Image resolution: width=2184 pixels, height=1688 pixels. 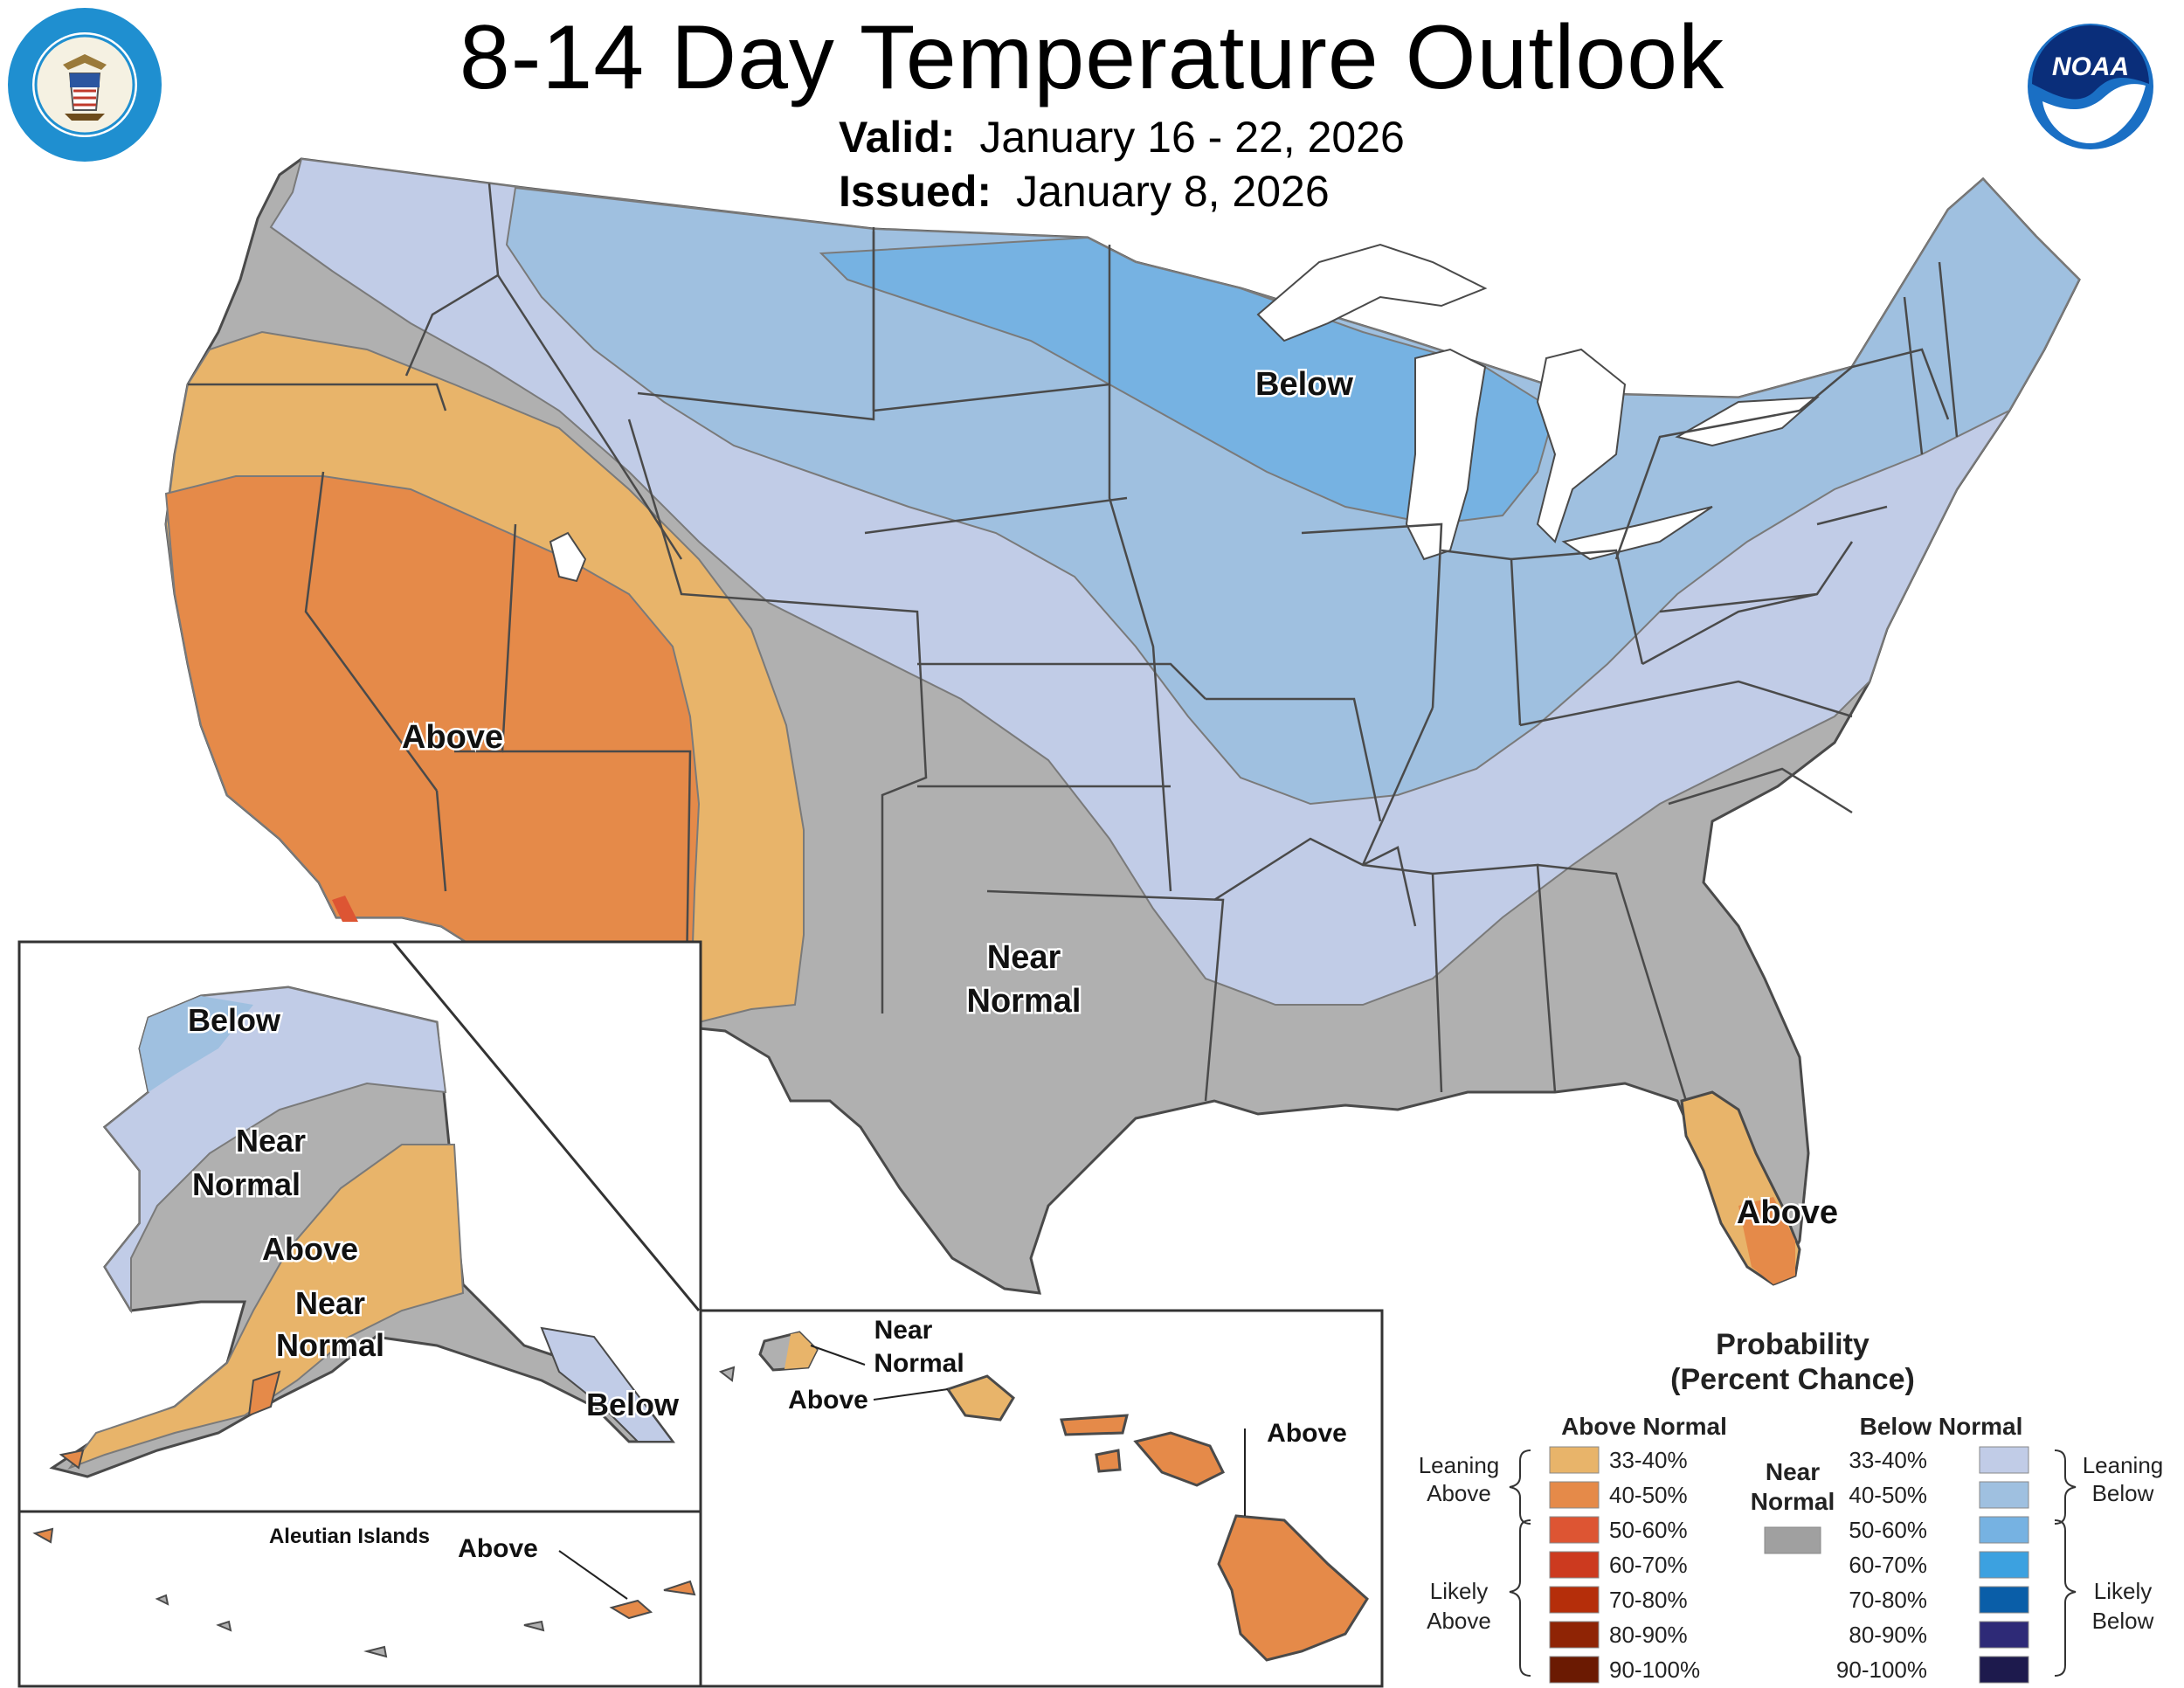 I want to click on hawaii-oahu, so click(x=980, y=1398).